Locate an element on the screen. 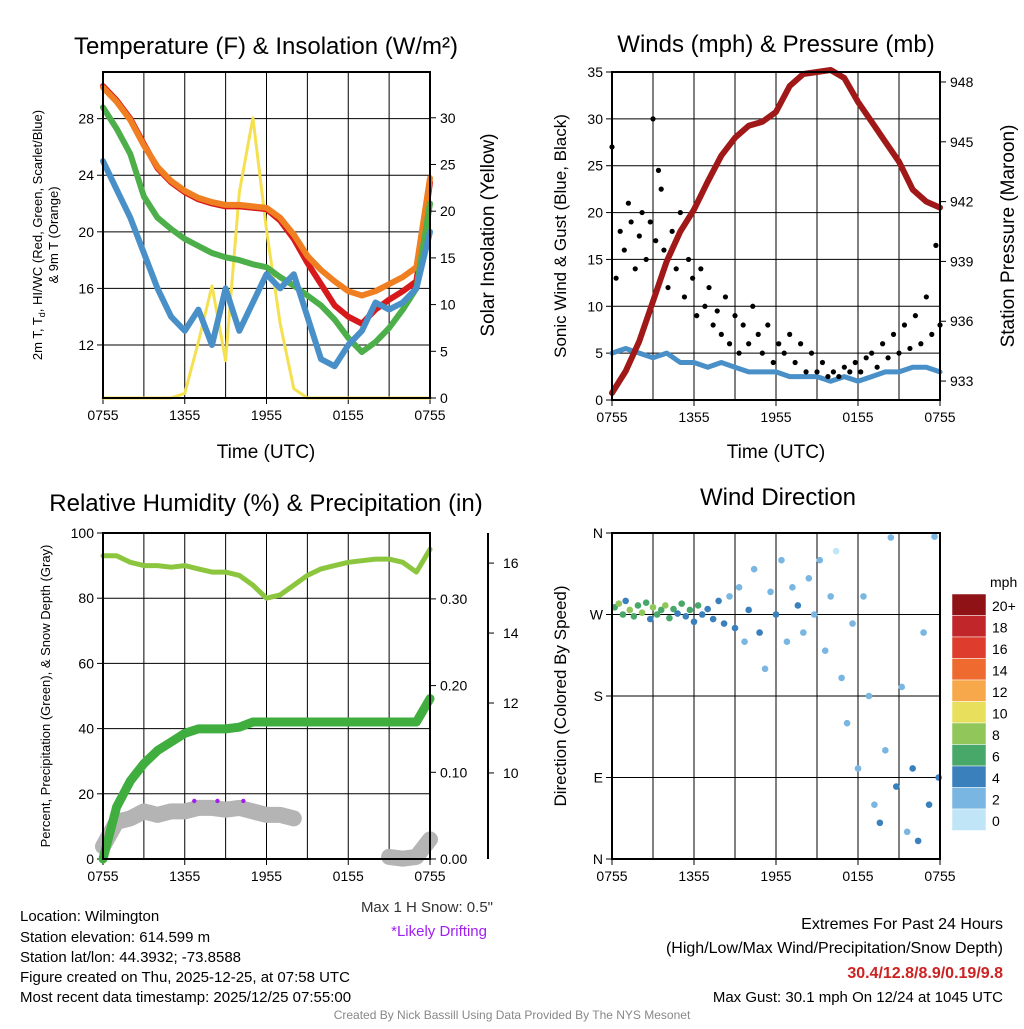 Image resolution: width=1024 pixels, height=1029 pixels. y2-tick-label: 939 is located at coordinates (962, 261).